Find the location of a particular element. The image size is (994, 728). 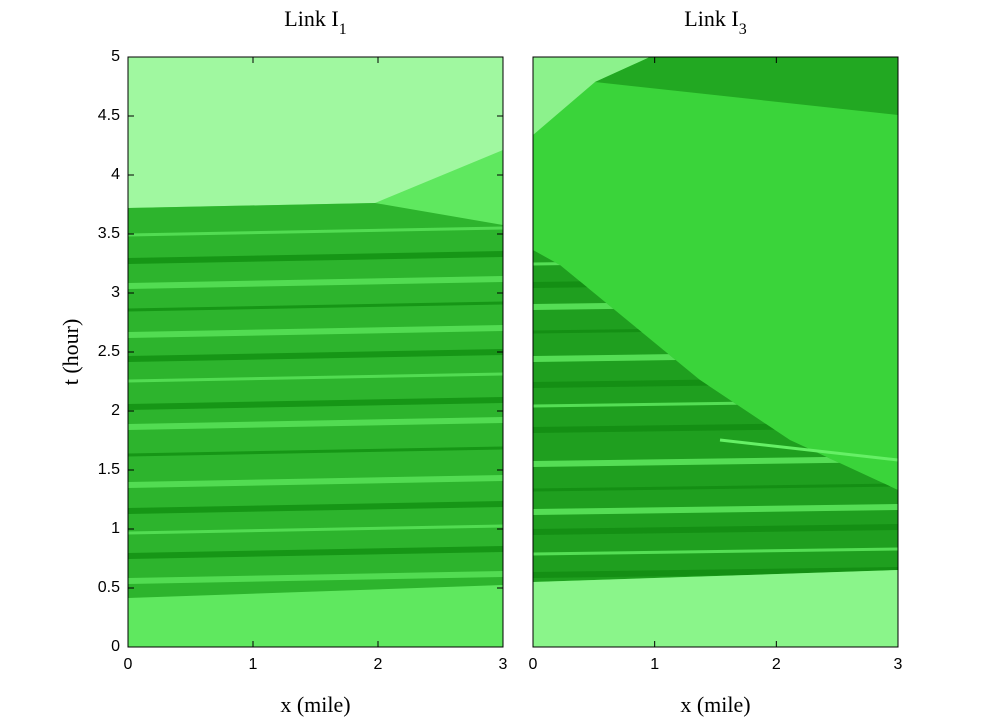

y-tick-label: 4.5 is located at coordinates (109, 115).